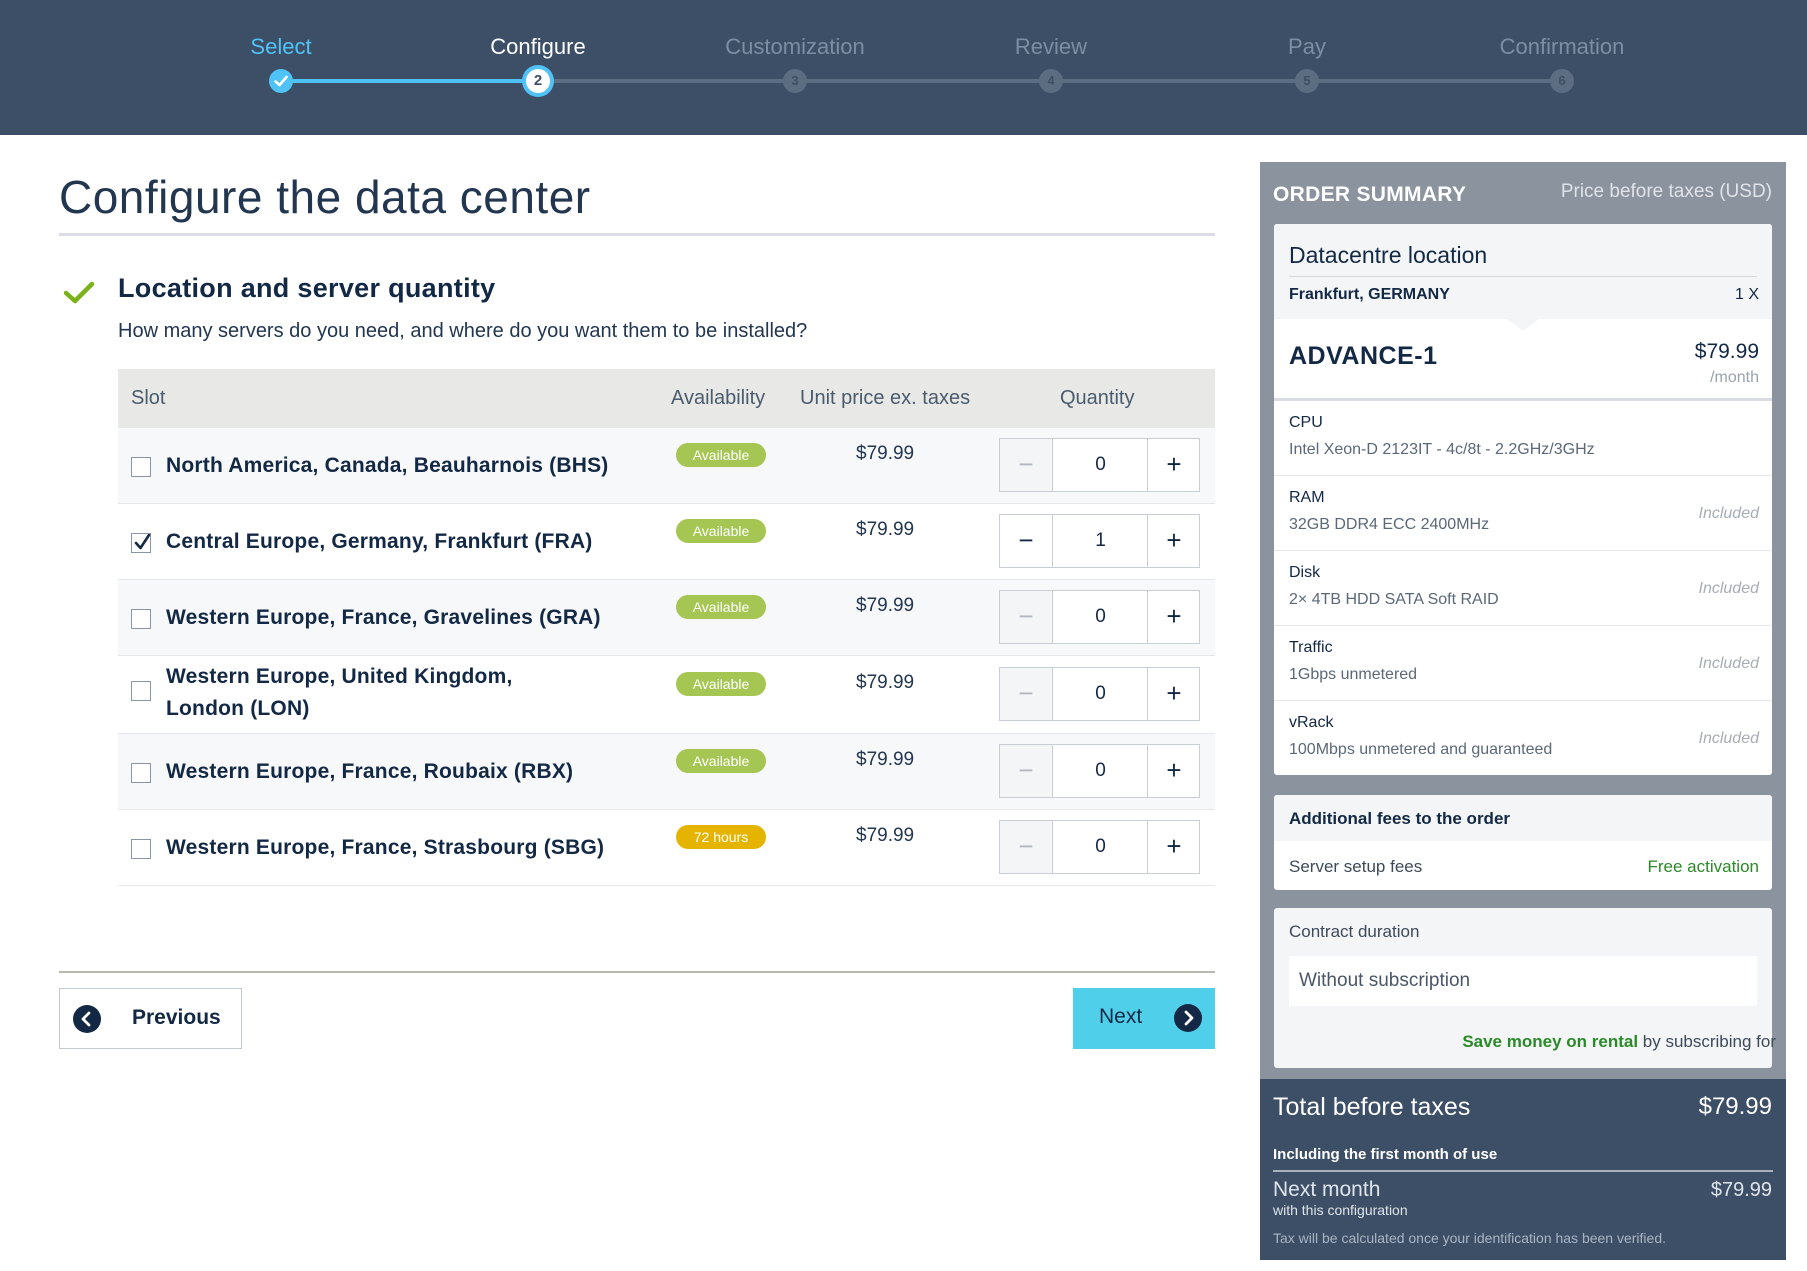  What do you see at coordinates (1389, 524) in the screenshot?
I see `spec-value: 32GB DDR4 ECC 2400MHz` at bounding box center [1389, 524].